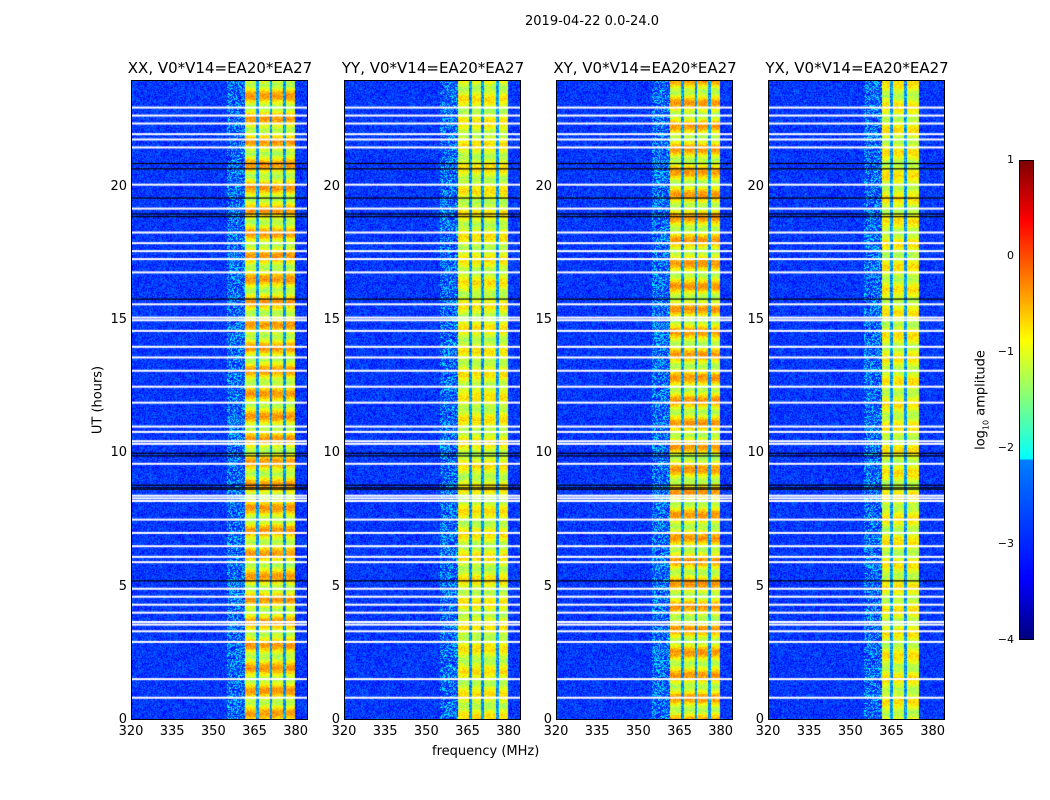 Image resolution: width=1050 pixels, height=800 pixels. Describe the element at coordinates (1005, 447) in the screenshot. I see `colorbar-tick-label: −2` at that location.